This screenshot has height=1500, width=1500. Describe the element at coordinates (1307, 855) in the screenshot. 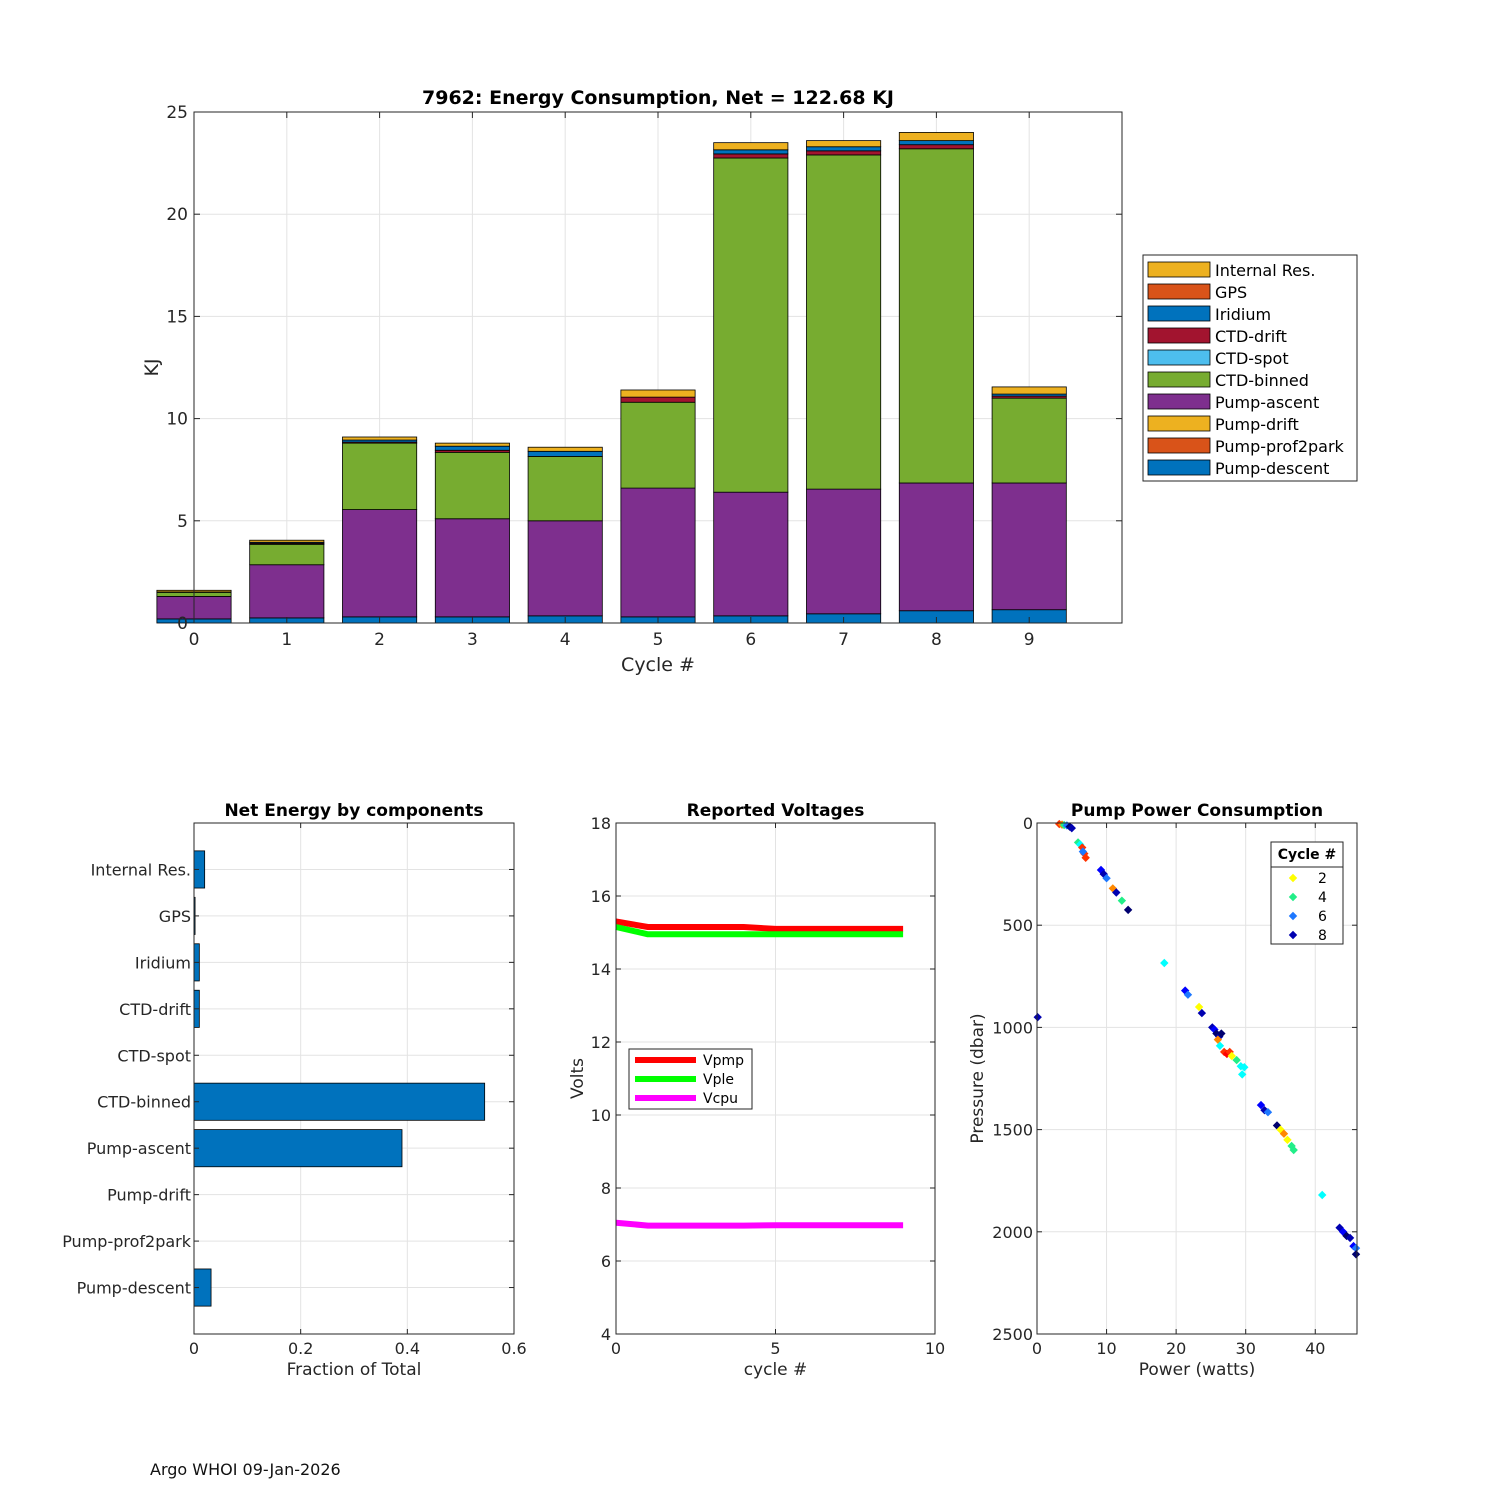

I see `pump-legend-title: Cycle #` at that location.